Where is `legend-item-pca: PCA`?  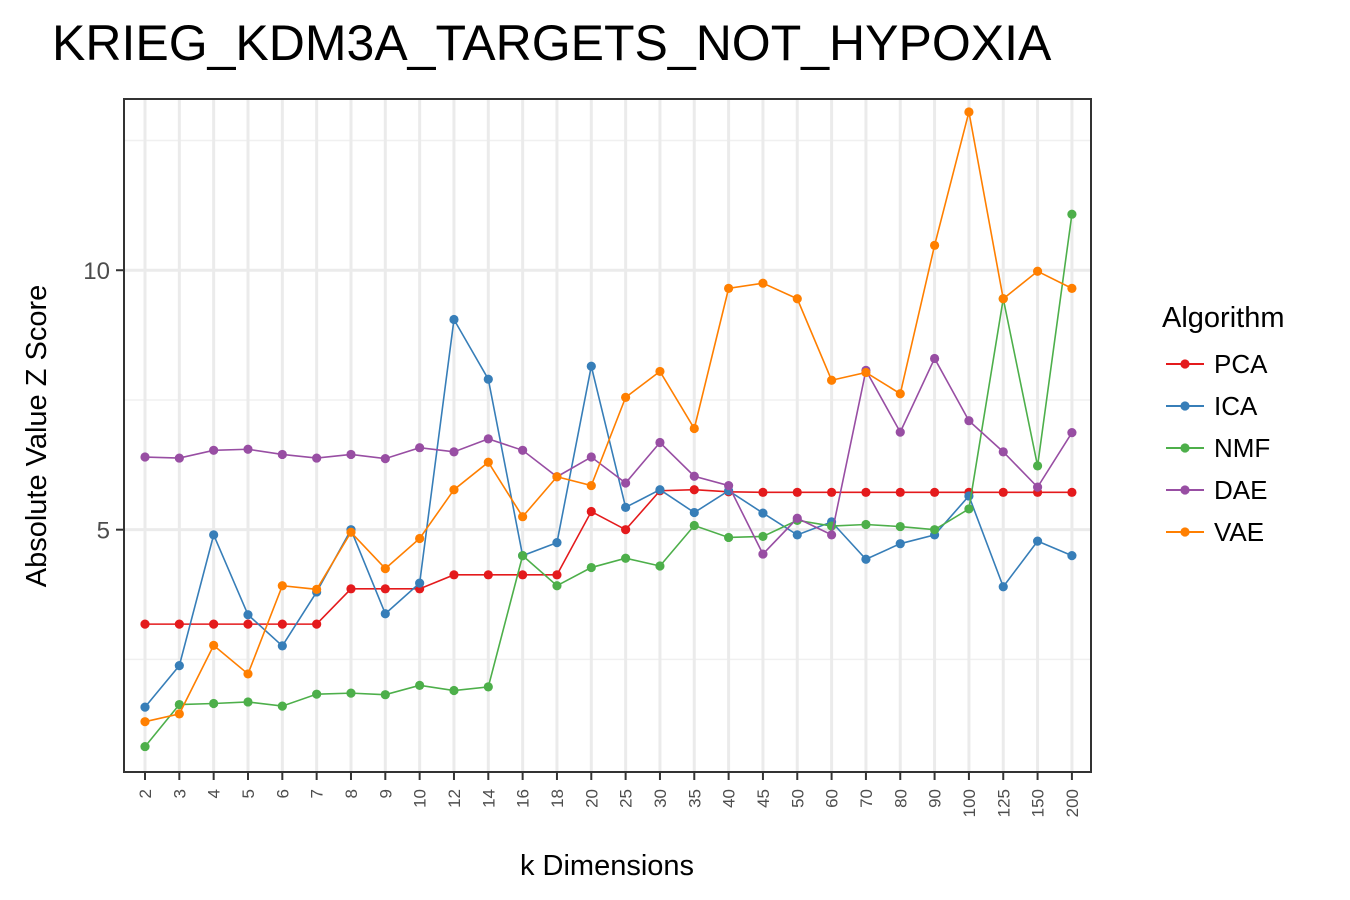
legend-item-pca: PCA is located at coordinates (1223, 364).